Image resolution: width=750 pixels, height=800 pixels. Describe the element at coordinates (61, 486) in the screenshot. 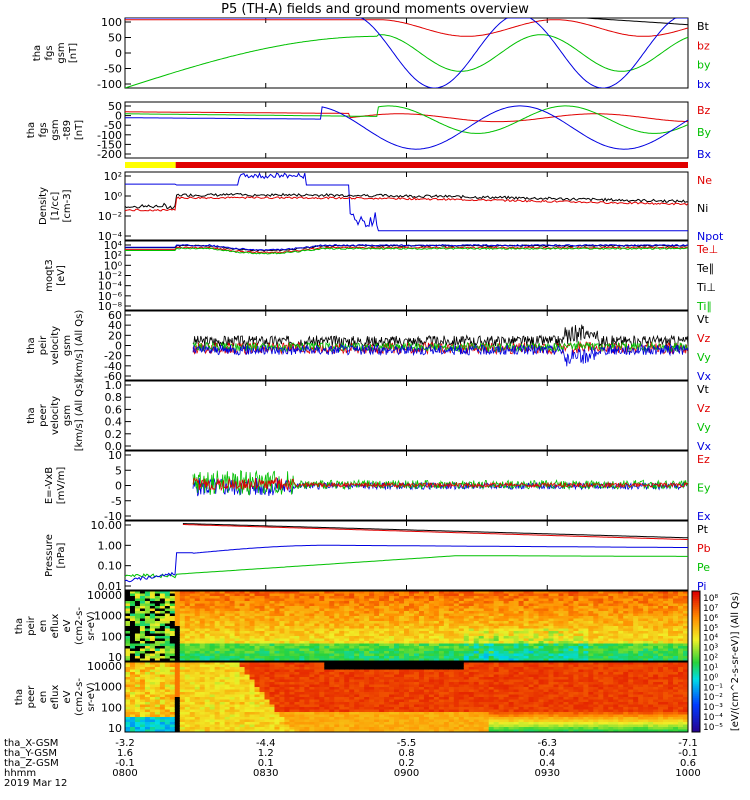

I see `y-axis-label: [mV/m]` at that location.